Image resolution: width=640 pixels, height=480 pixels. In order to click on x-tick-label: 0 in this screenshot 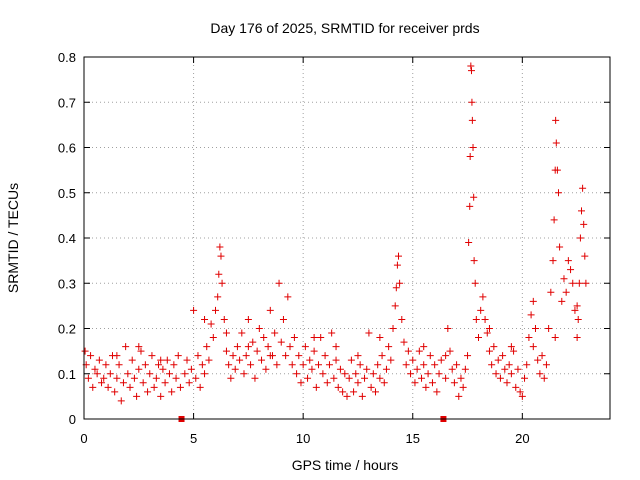, I will do `click(83, 438)`.